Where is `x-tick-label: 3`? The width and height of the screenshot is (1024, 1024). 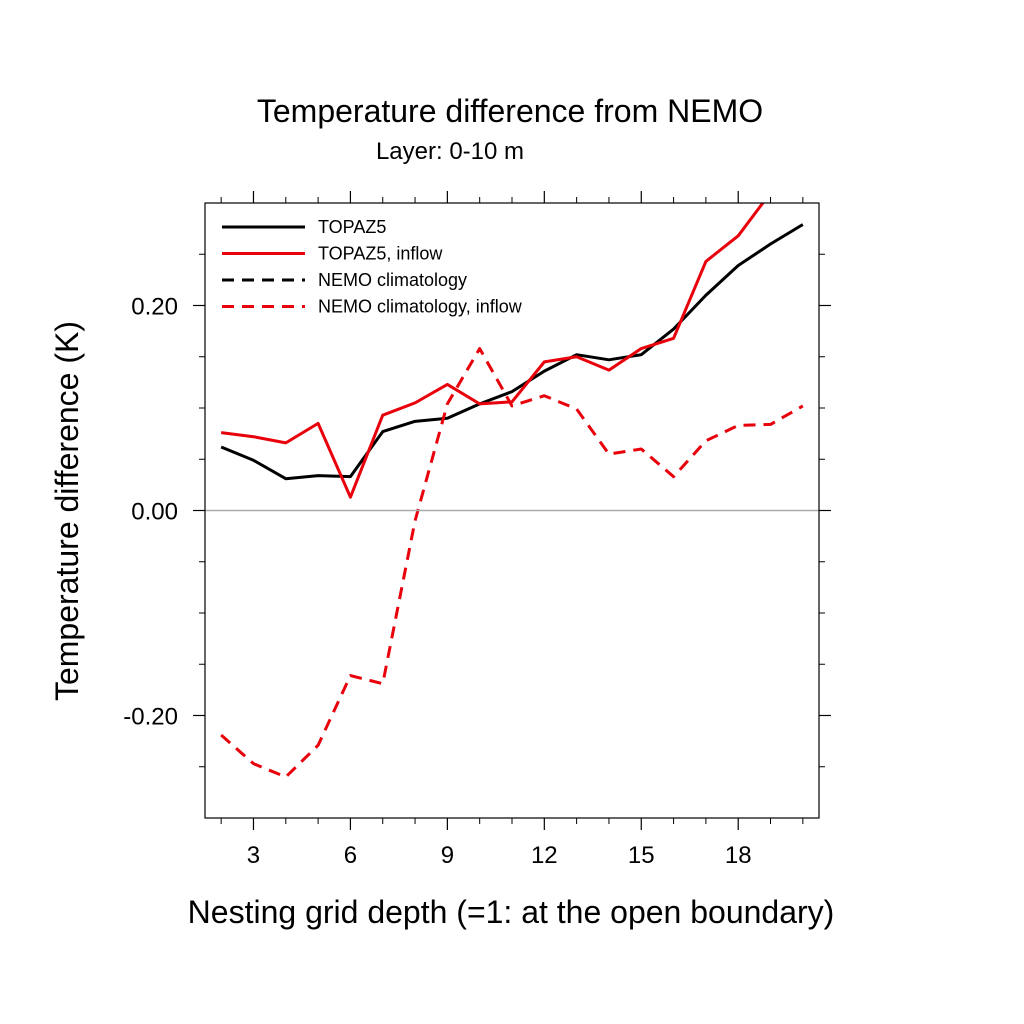
x-tick-label: 3 is located at coordinates (253, 855).